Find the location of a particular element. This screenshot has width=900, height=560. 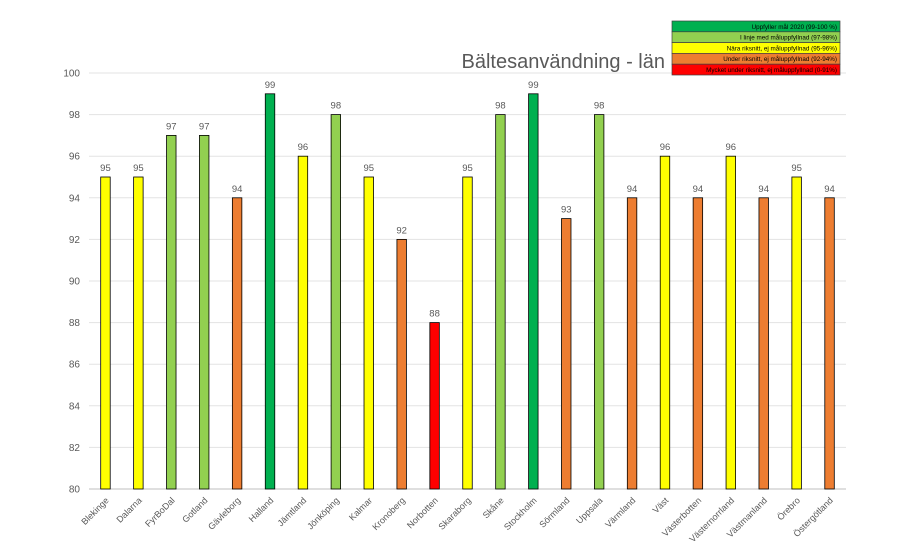

x-tick-label: Gotland is located at coordinates (194, 509).